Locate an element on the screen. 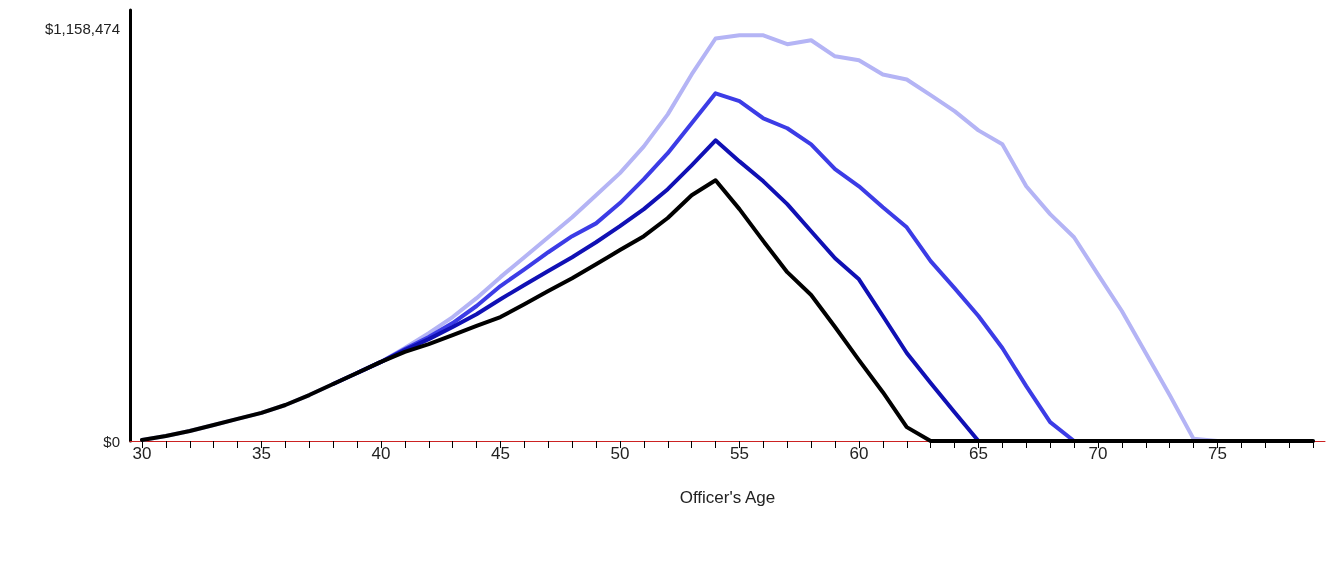  x-tick-label: 55 is located at coordinates (739, 453).